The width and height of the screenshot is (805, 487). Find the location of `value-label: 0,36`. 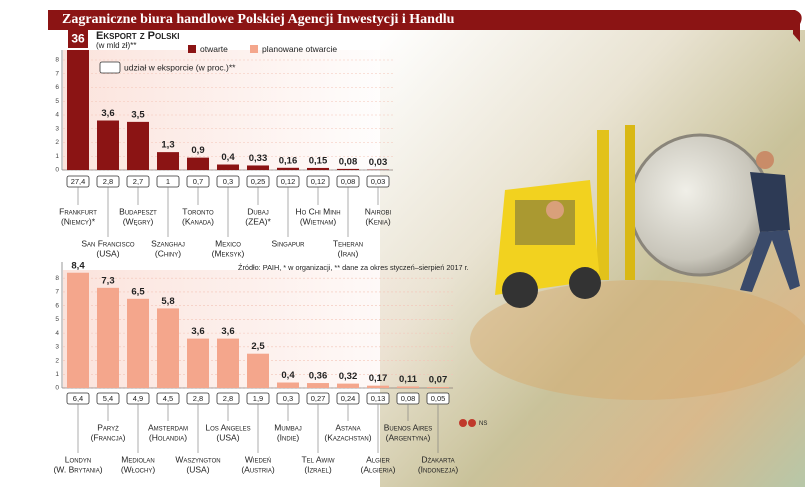

value-label: 0,36 is located at coordinates (318, 376).